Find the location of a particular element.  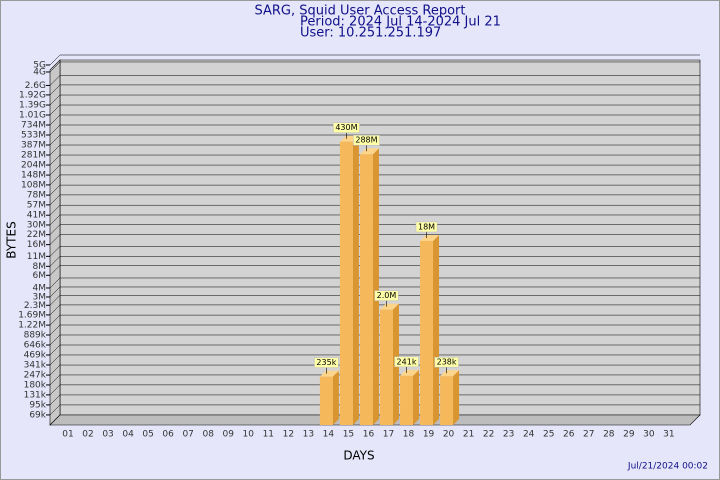

value-label: 2.0M is located at coordinates (387, 295).